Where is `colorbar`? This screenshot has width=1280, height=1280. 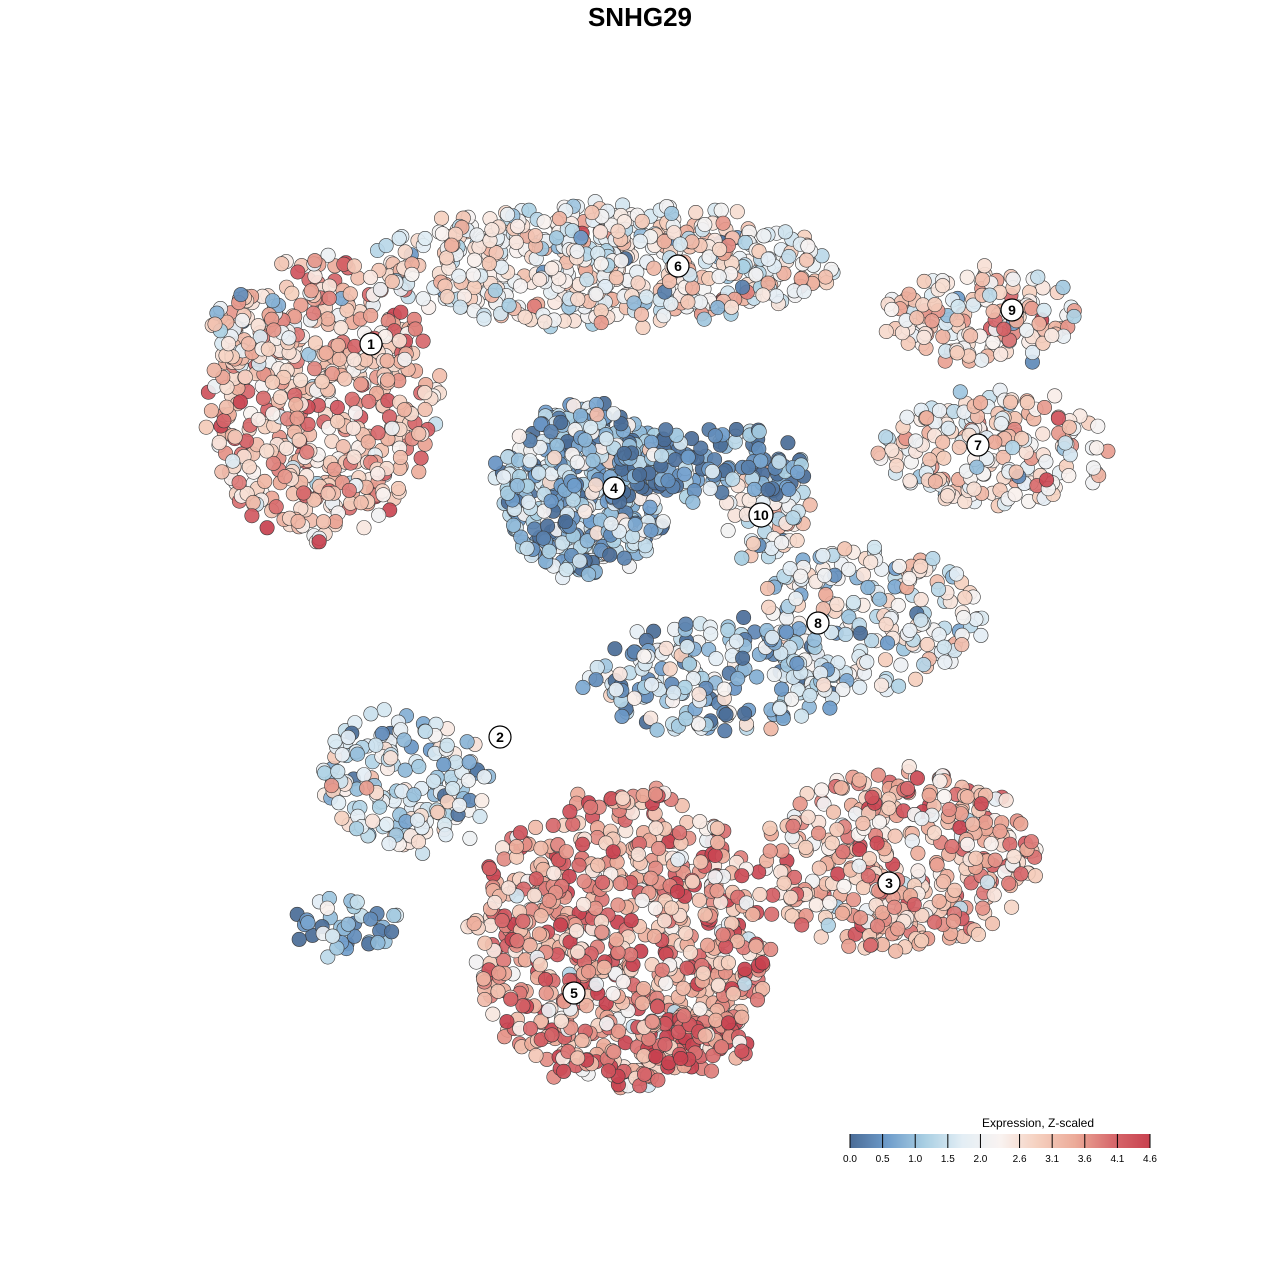 colorbar is located at coordinates (1000, 1141).